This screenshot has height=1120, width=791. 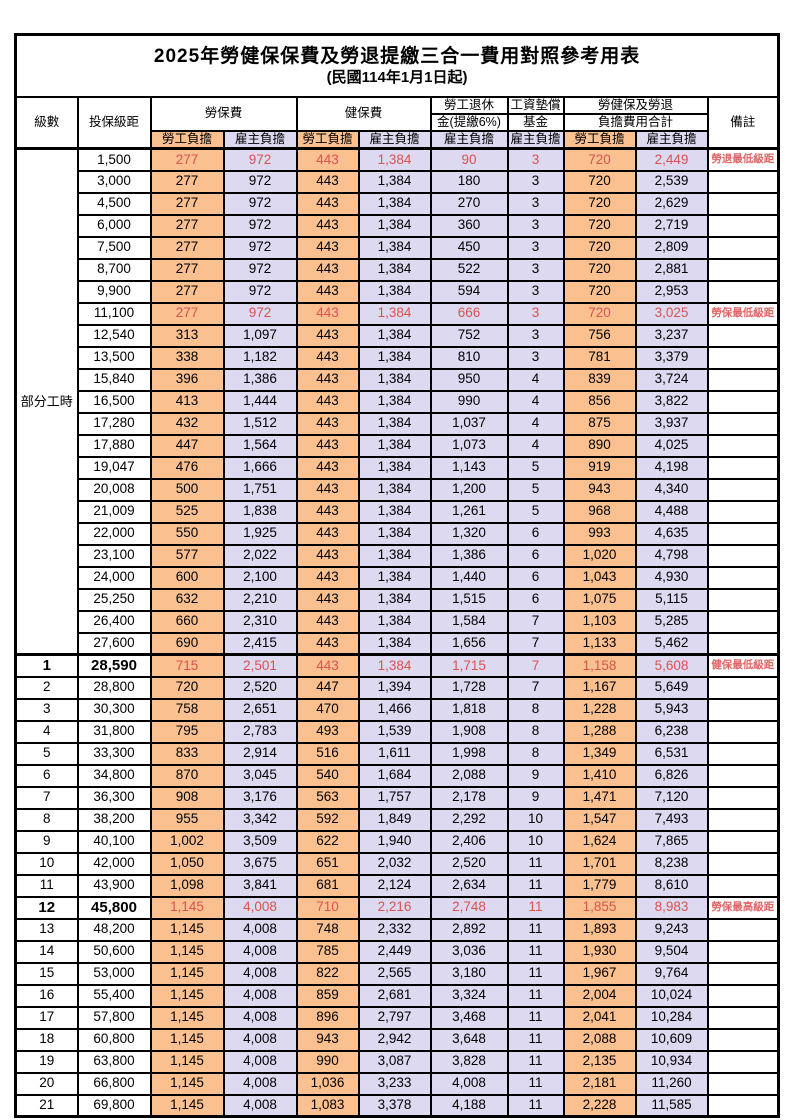 What do you see at coordinates (114, 599) in the screenshot?
I see `cell-bracket: 25,250` at bounding box center [114, 599].